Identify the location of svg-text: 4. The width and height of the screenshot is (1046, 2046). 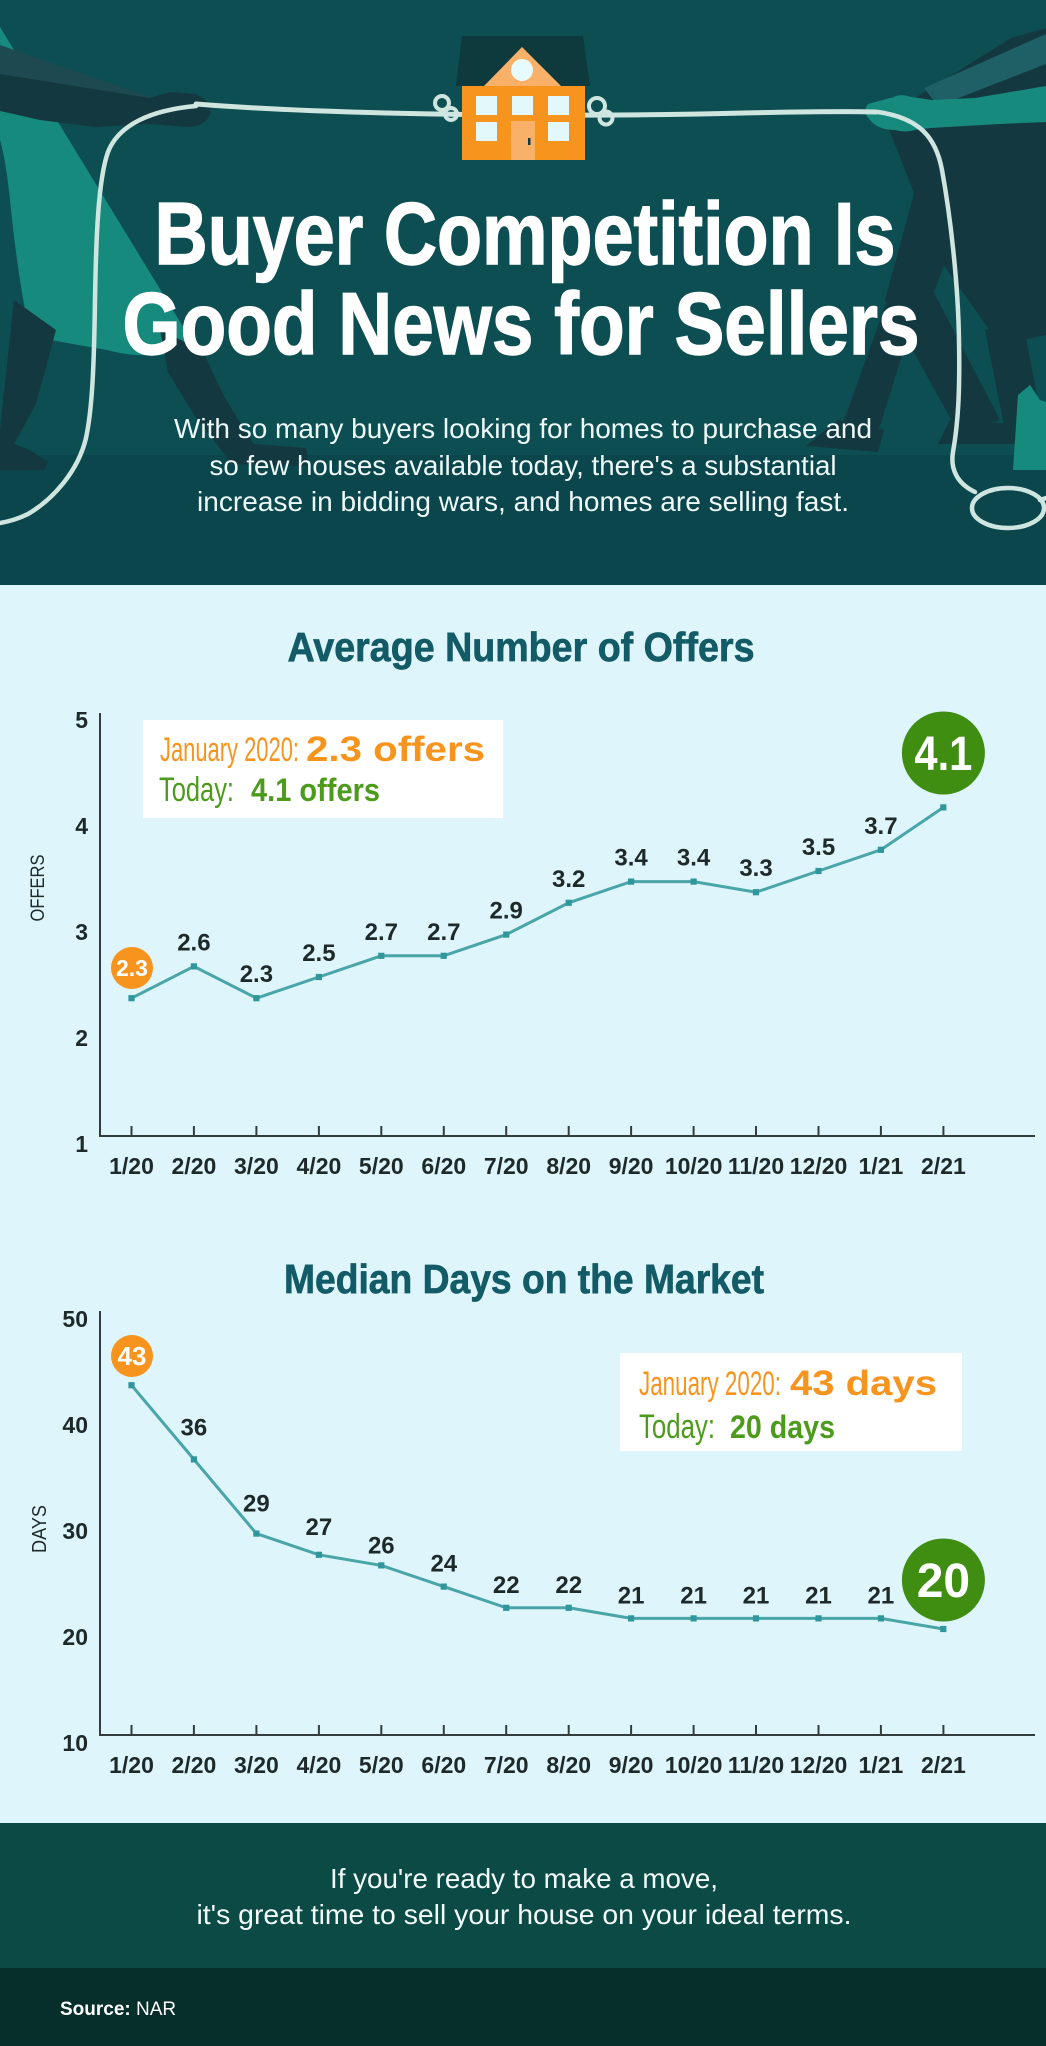
(81, 826).